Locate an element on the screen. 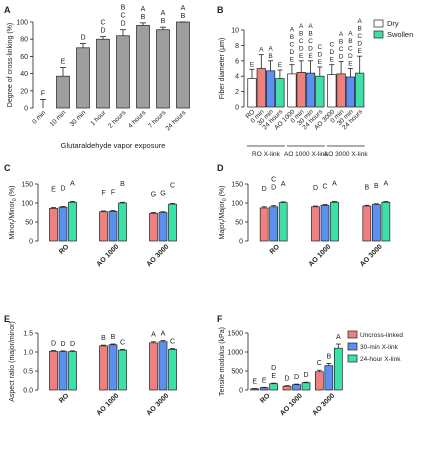 Image resolution: width=426 pixels, height=450 pixels. y-tick-label: 1.5 is located at coordinates (28, 334).